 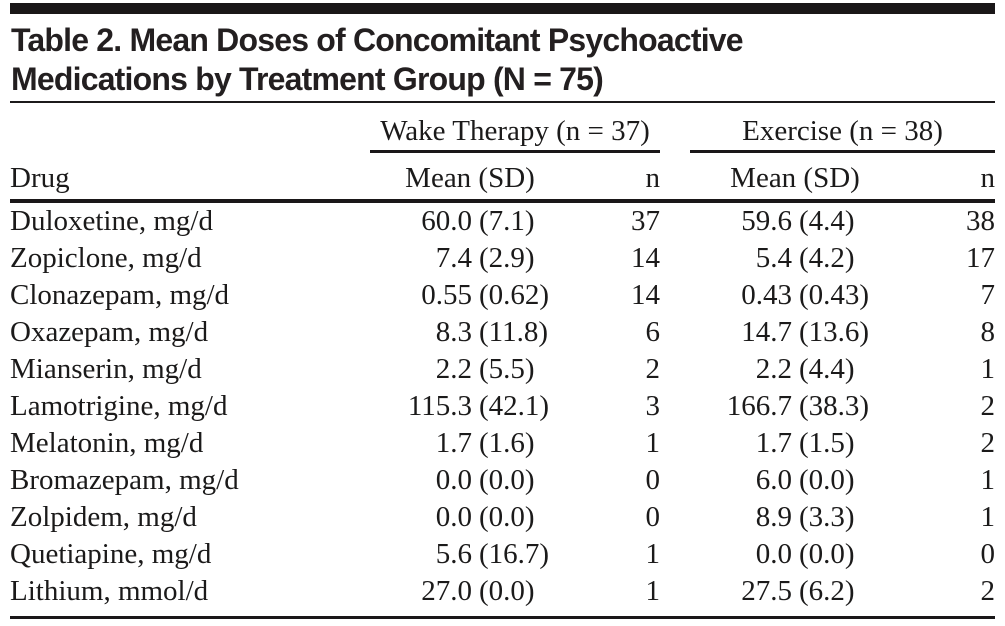 What do you see at coordinates (190, 177) in the screenshot?
I see `column-header-drug: Drug` at bounding box center [190, 177].